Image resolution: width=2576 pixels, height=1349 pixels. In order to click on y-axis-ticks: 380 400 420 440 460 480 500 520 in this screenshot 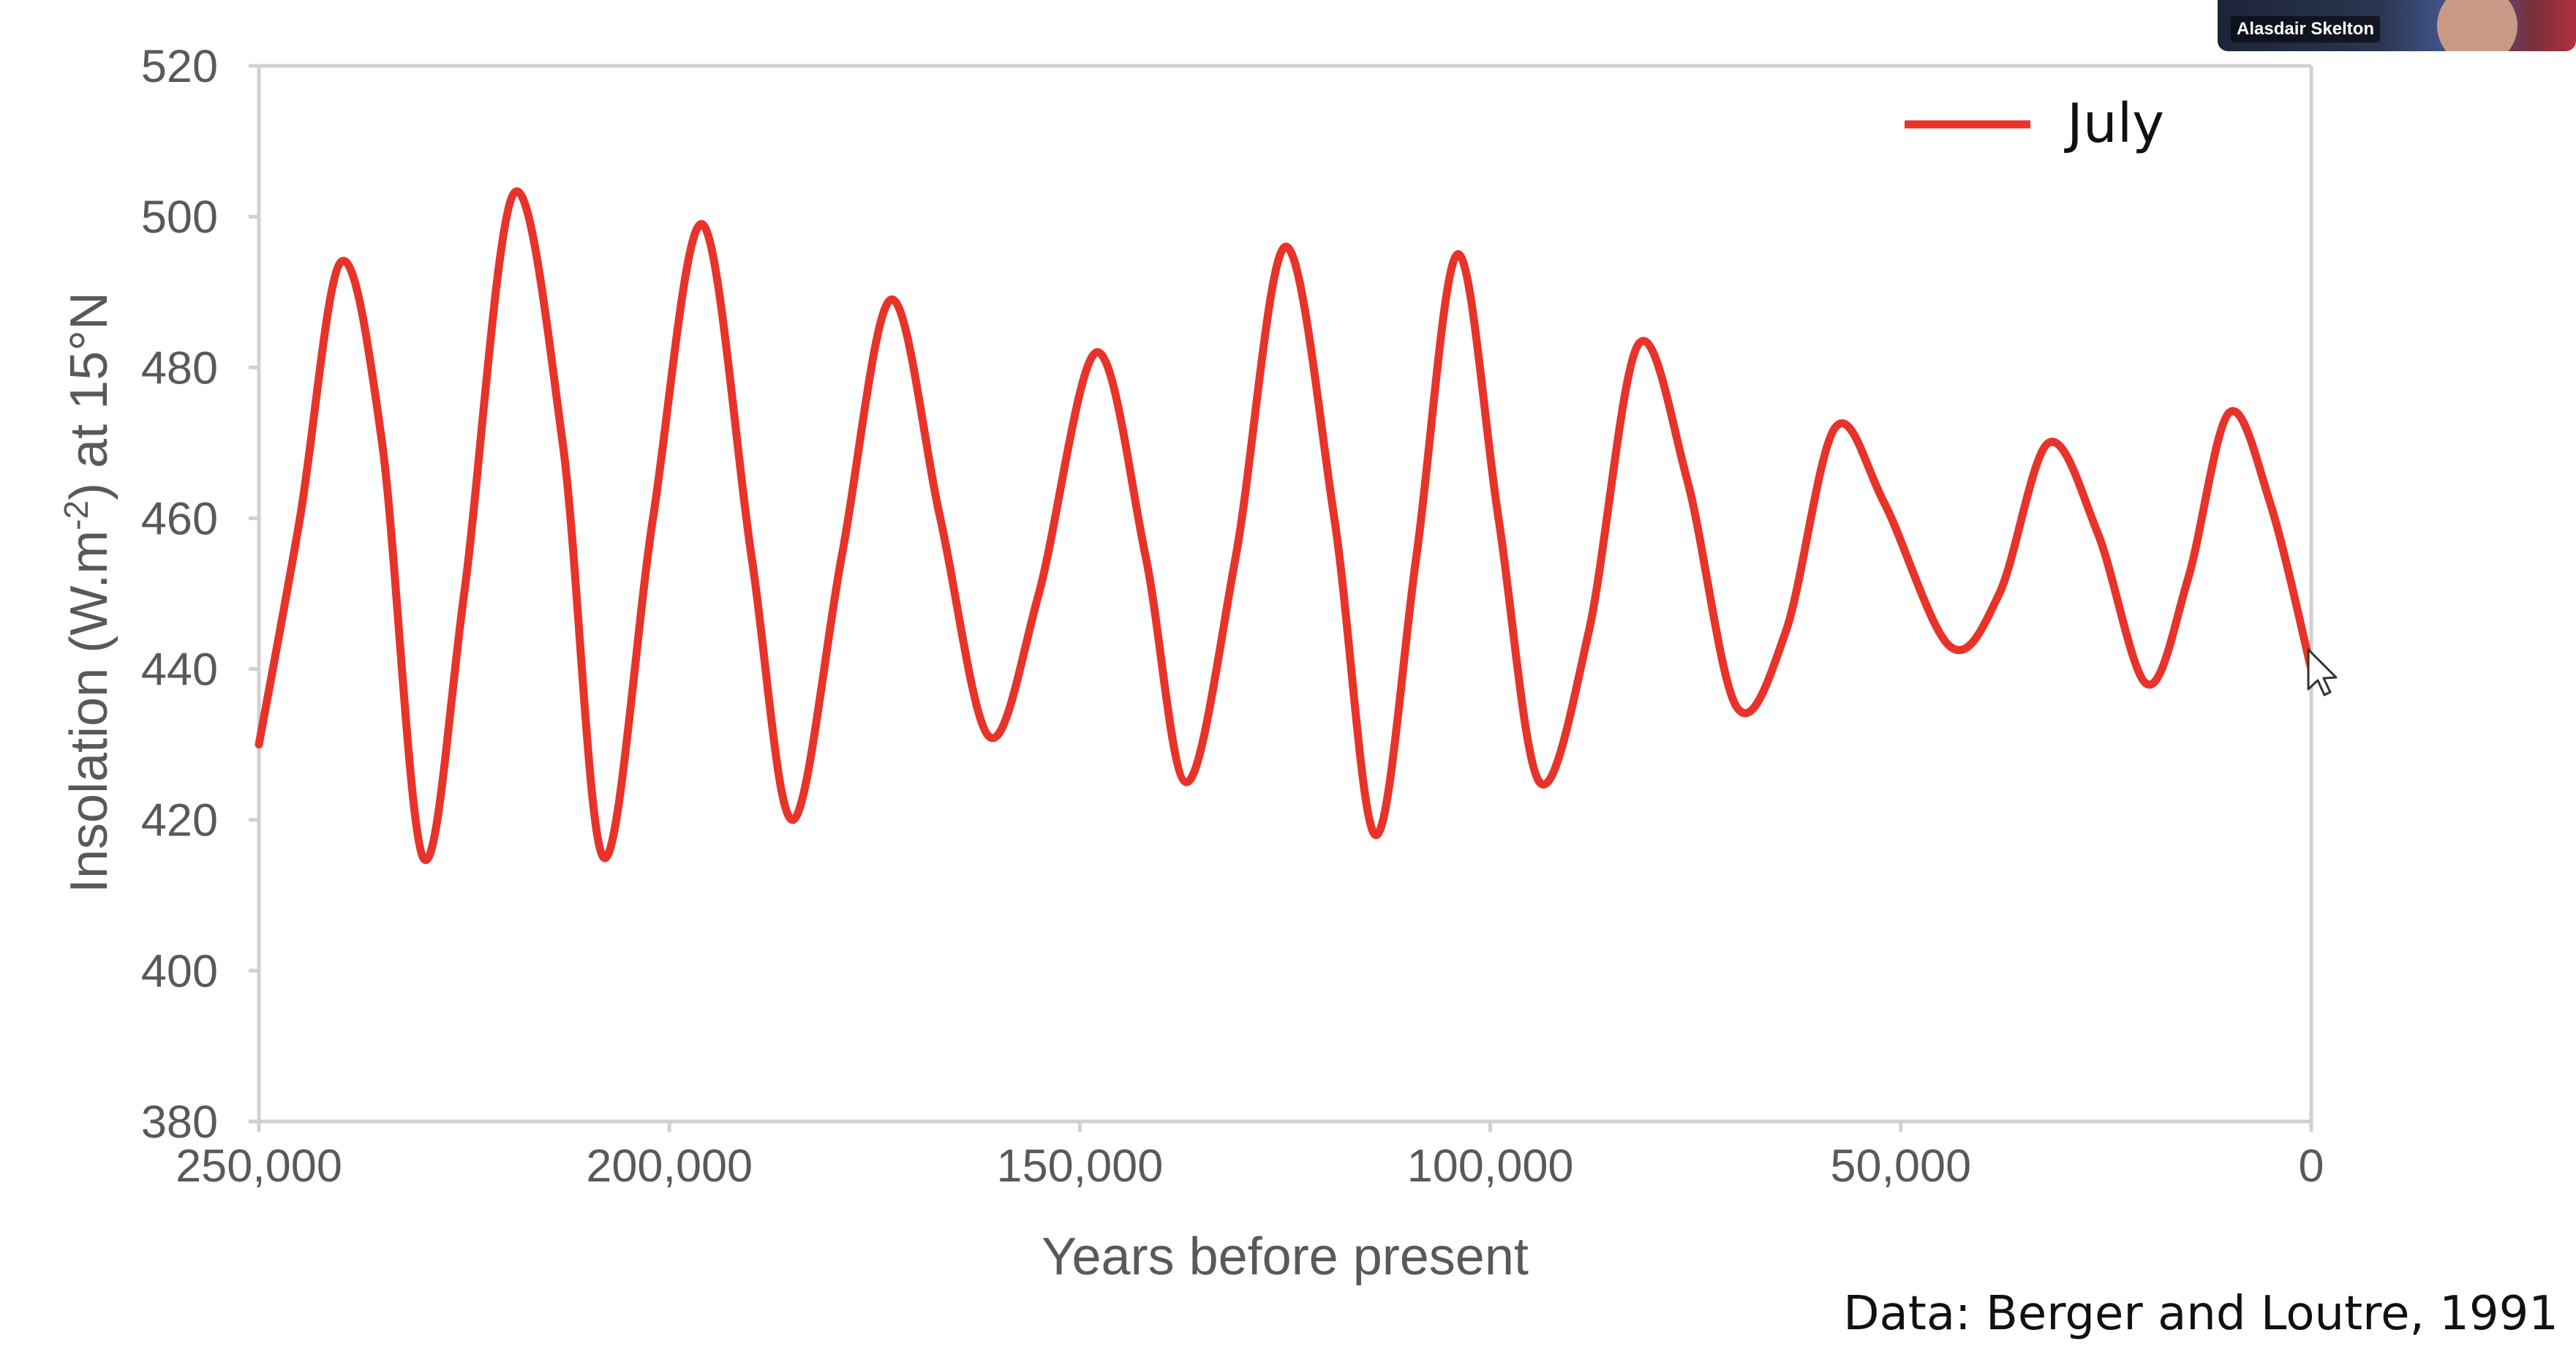, I will do `click(200, 594)`.